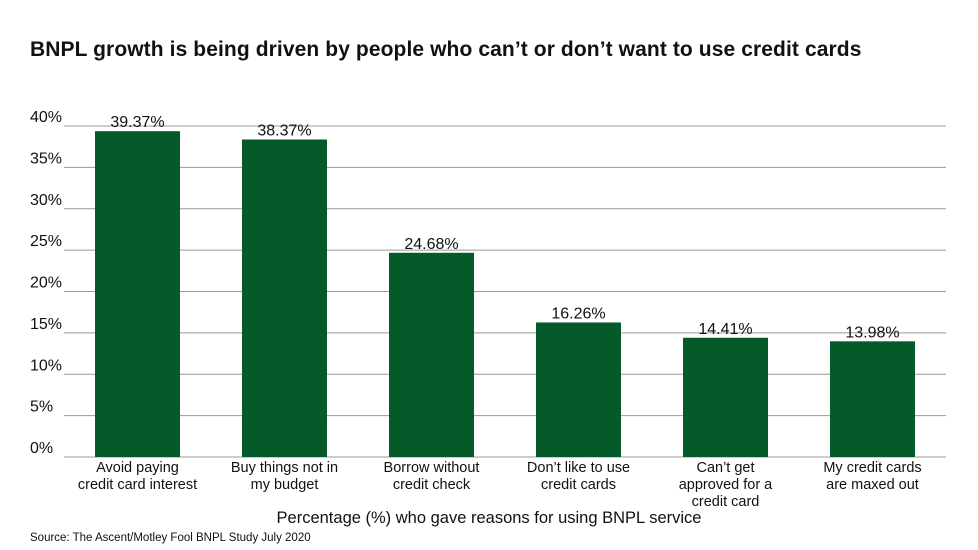 The height and width of the screenshot is (550, 978). I want to click on y-tick-label: 10%, so click(46, 365).